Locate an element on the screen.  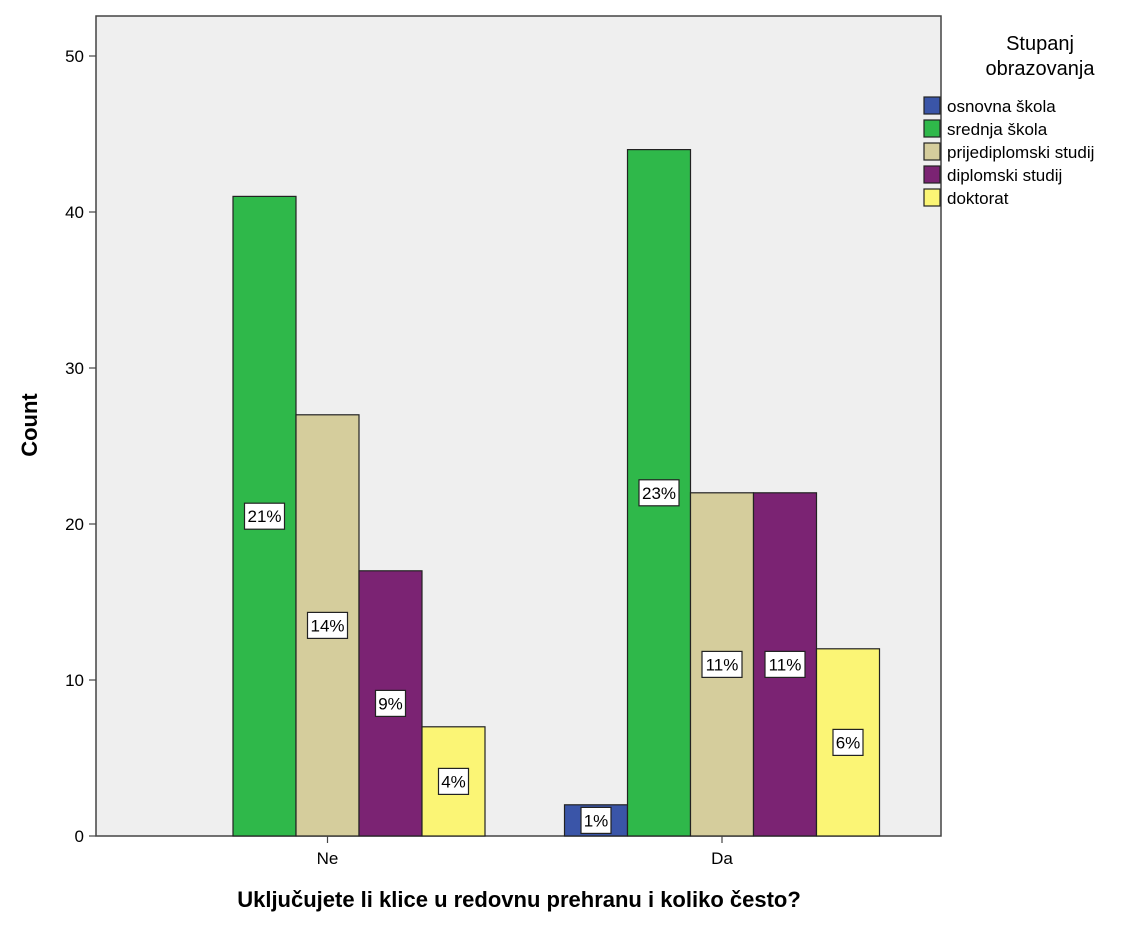
data-label: 1% is located at coordinates (596, 820).